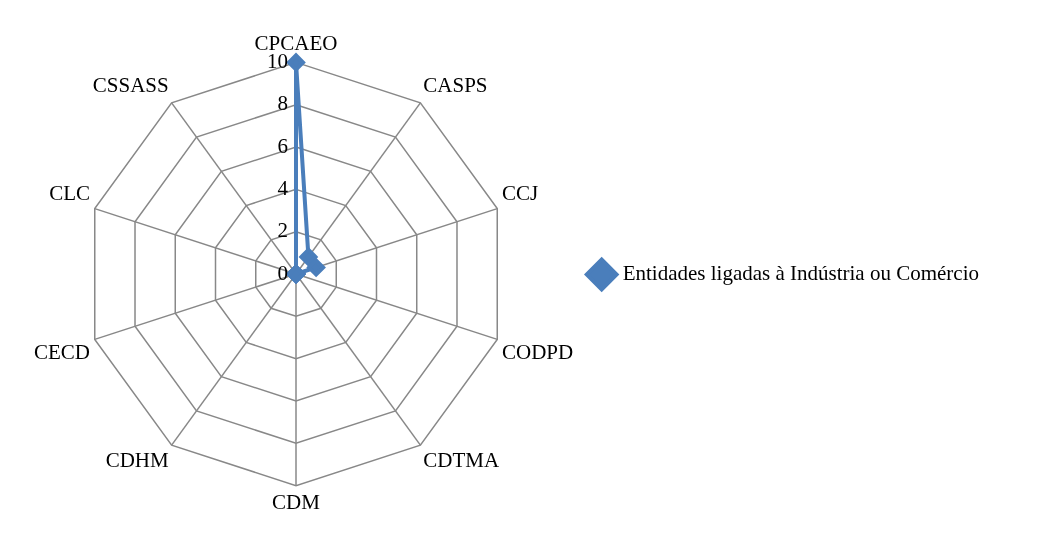 Image resolution: width=1057 pixels, height=549 pixels. Describe the element at coordinates (282, 145) in the screenshot. I see `y-tick-label: 6` at that location.